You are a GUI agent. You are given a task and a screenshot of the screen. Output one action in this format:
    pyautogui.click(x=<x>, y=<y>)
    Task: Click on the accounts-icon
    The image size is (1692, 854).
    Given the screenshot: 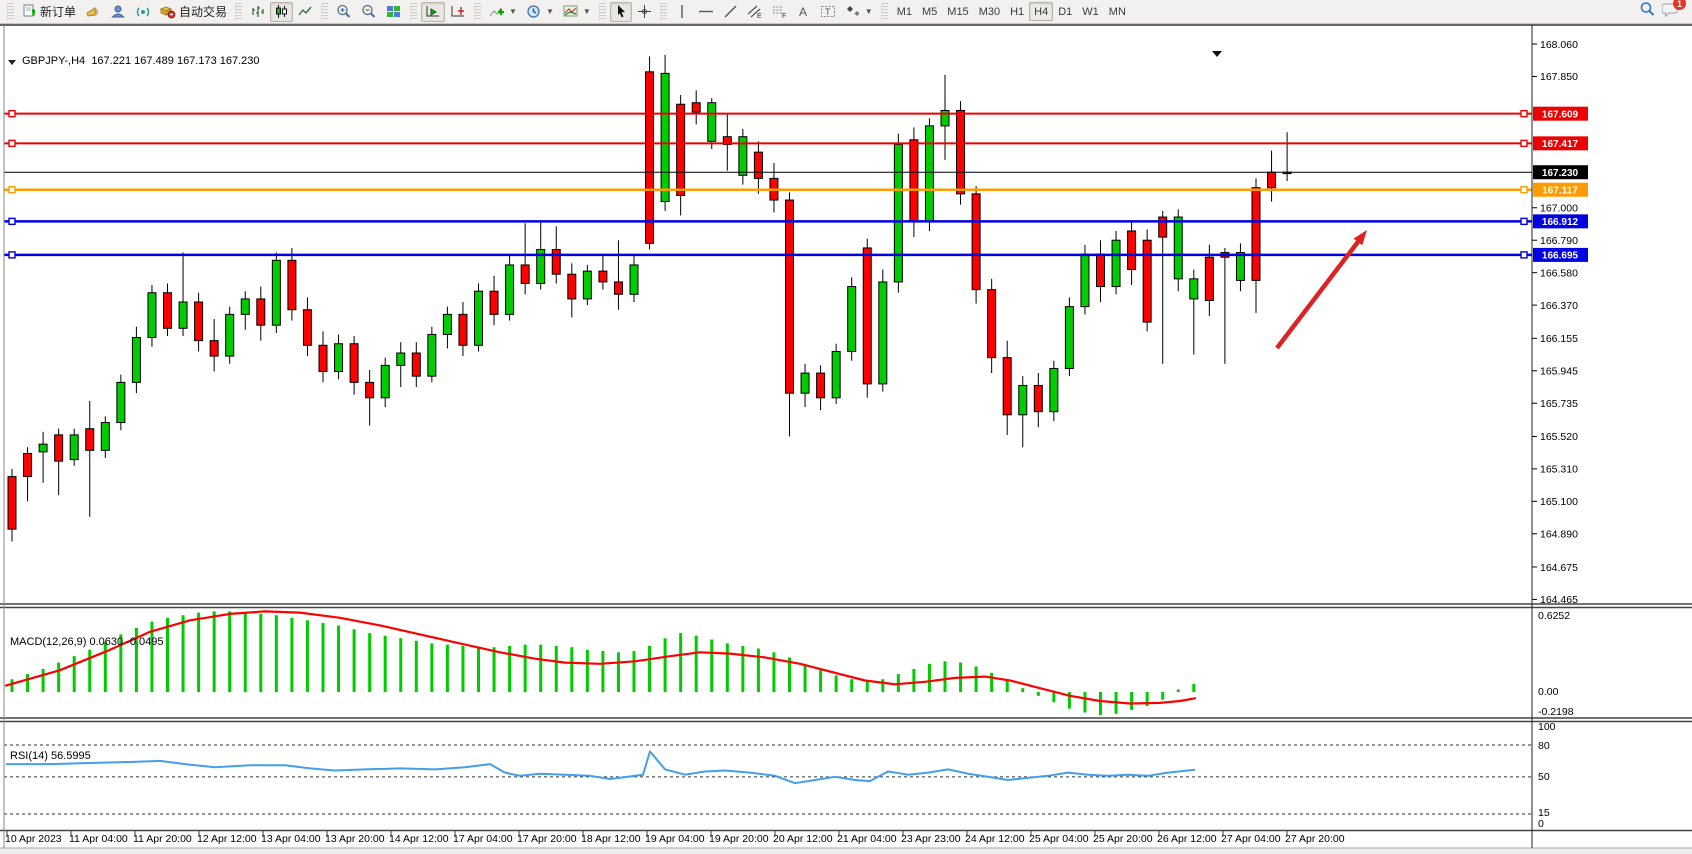 What is the action you would take?
    pyautogui.click(x=118, y=11)
    